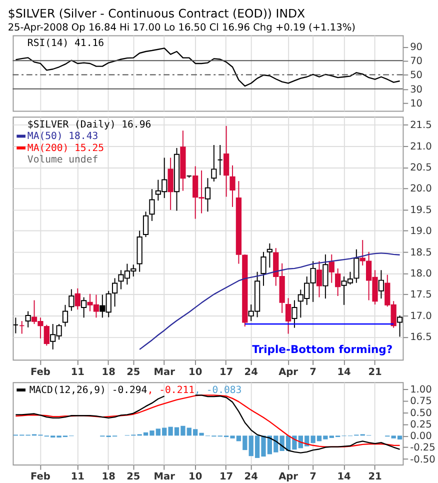 Image resolution: width=438 pixels, height=483 pixels. Describe the element at coordinates (421, 295) in the screenshot. I see `y-tick-label: 17.5` at that location.